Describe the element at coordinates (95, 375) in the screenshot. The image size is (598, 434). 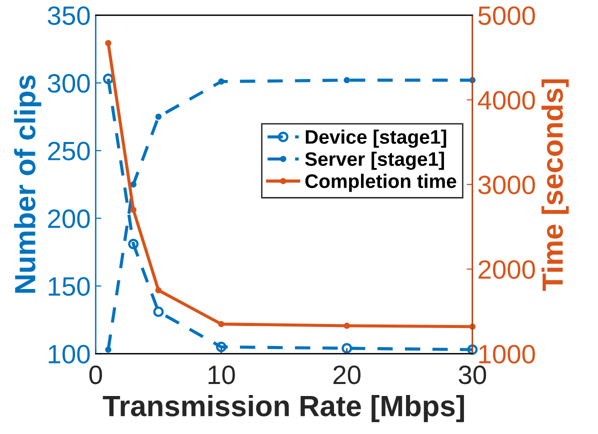
I see `x-tick-label: 0` at that location.